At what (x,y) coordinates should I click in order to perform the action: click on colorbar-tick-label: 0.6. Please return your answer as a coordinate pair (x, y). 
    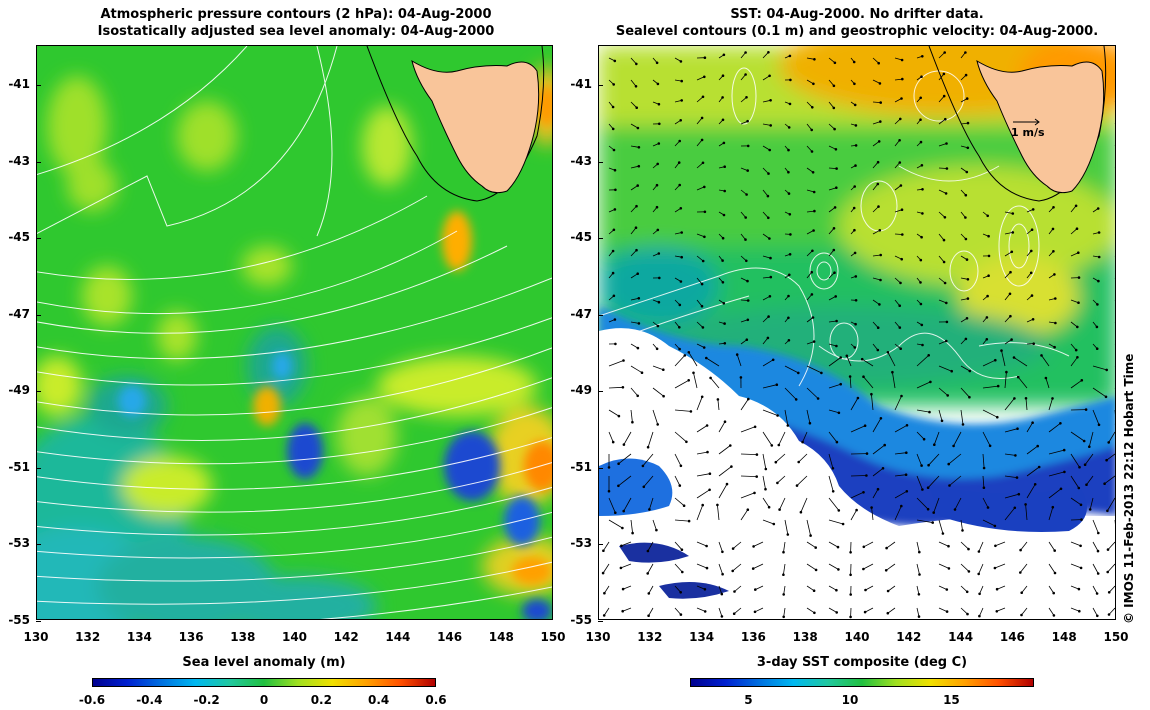
    Looking at the image, I should click on (436, 700).